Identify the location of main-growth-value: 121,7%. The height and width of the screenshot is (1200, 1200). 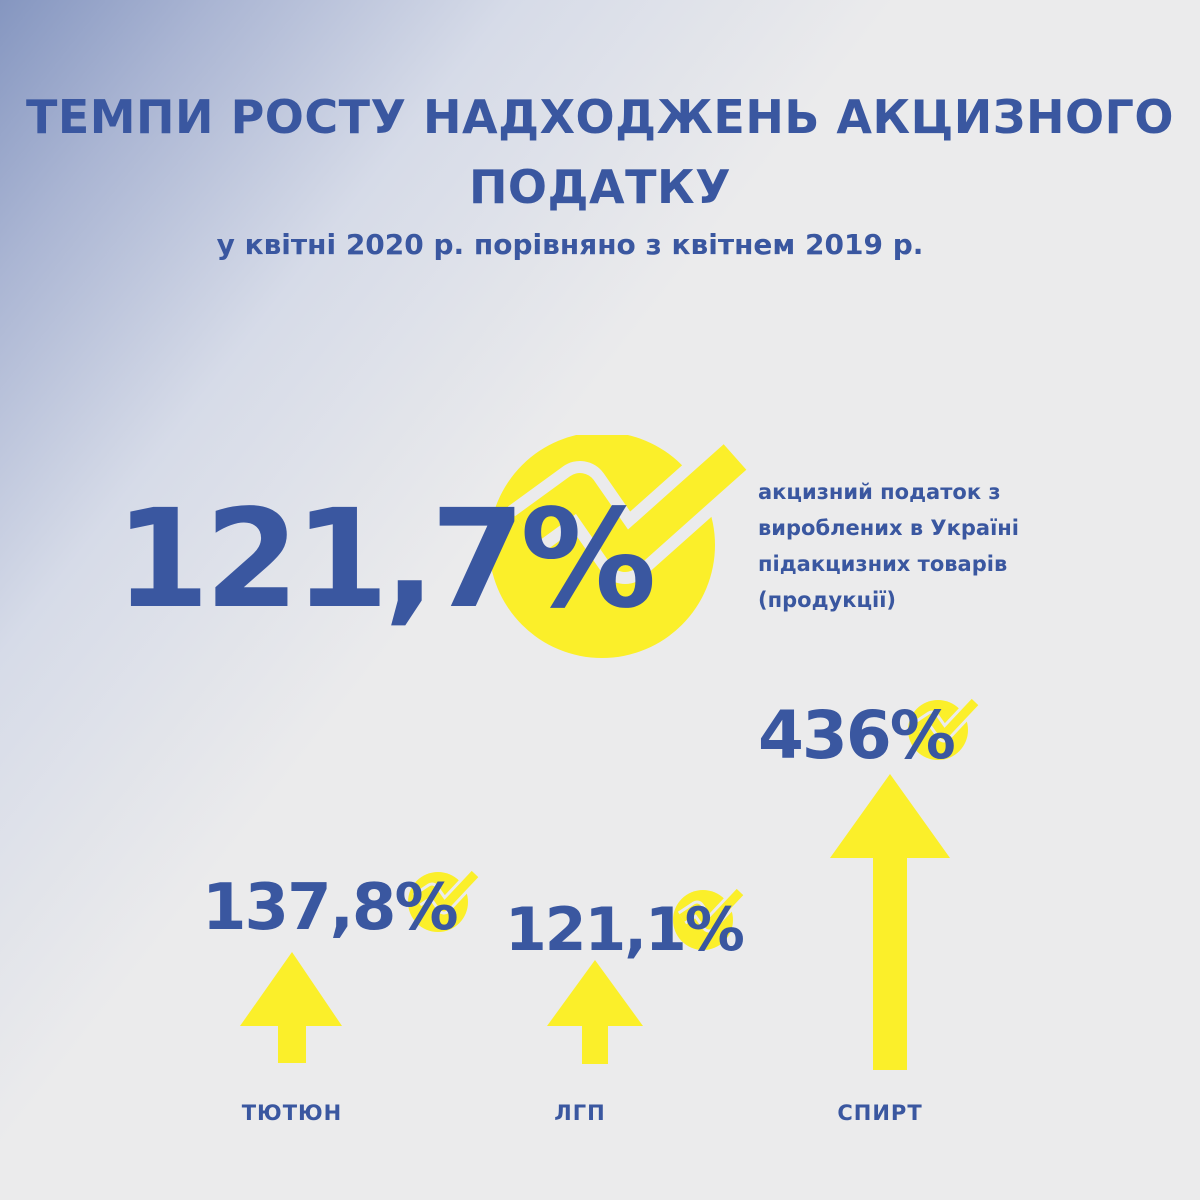
(385, 560).